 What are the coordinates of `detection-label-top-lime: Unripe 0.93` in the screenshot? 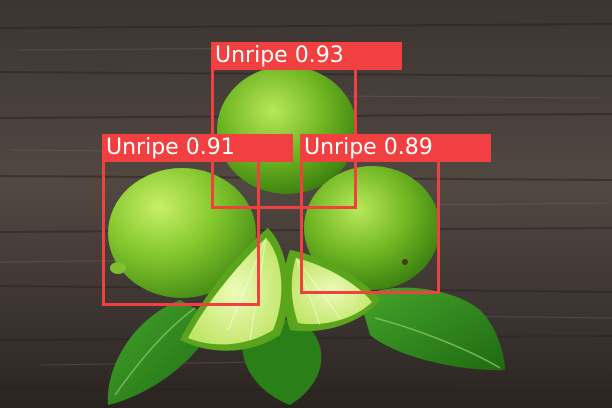 It's located at (306, 56).